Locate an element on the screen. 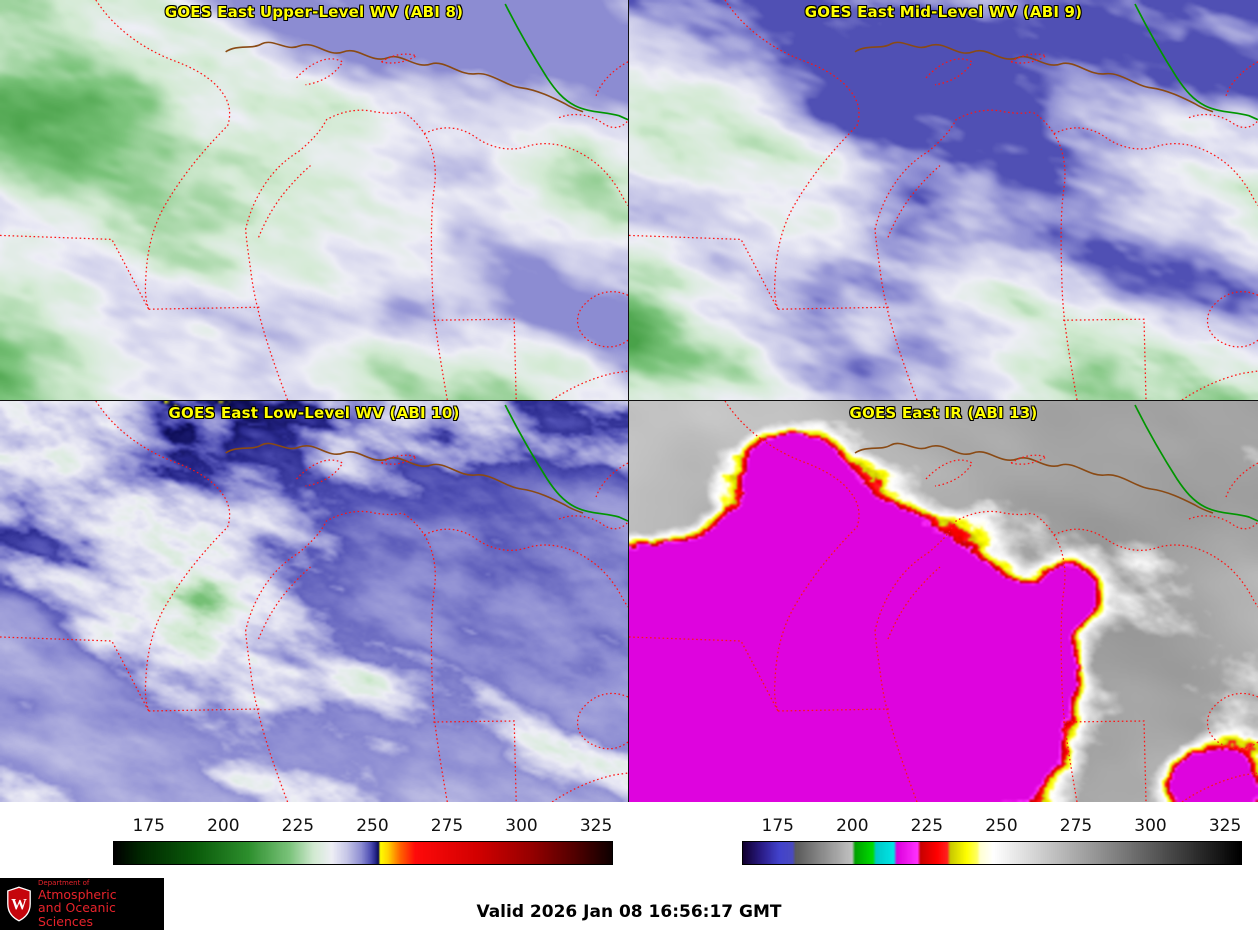 This screenshot has height=930, width=1258. logo-atmospheric-line: Atmospheric is located at coordinates (77, 894).